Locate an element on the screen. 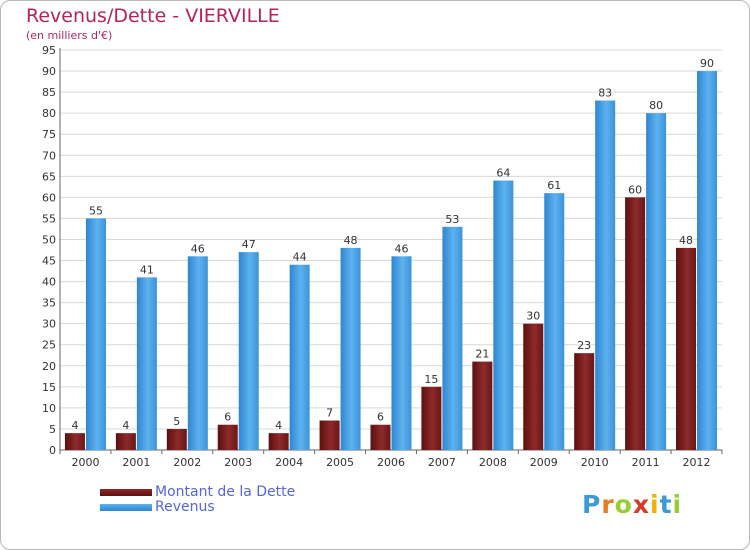  legend-label-debt: Montant de la Dette is located at coordinates (225, 492).